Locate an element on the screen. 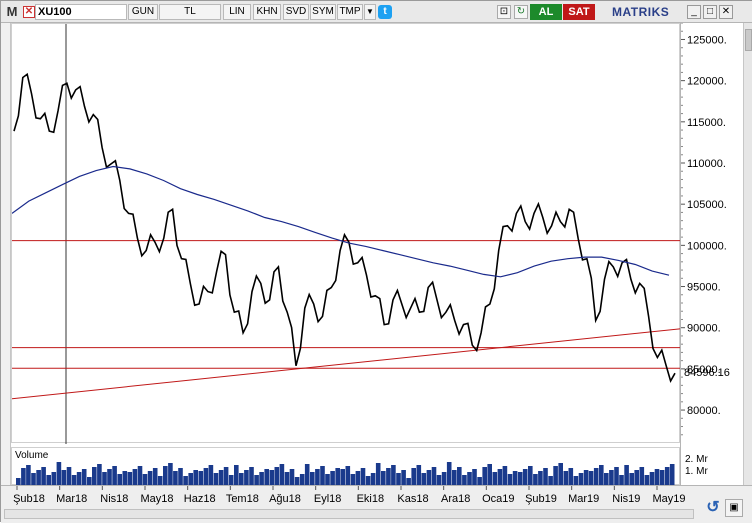 Image resolution: width=752 pixels, height=523 pixels. period-button: GUN is located at coordinates (143, 12).